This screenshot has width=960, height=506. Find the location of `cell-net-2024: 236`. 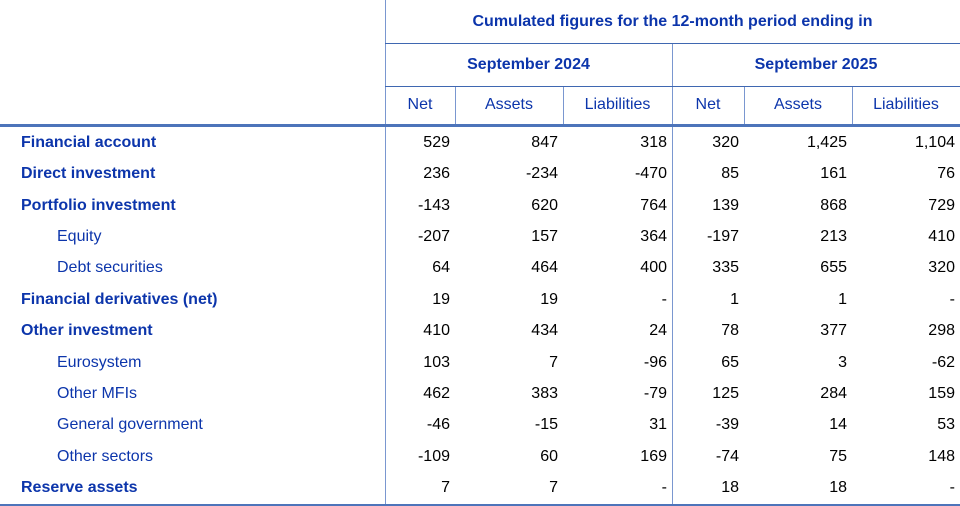

cell-net-2024: 236 is located at coordinates (436, 174).